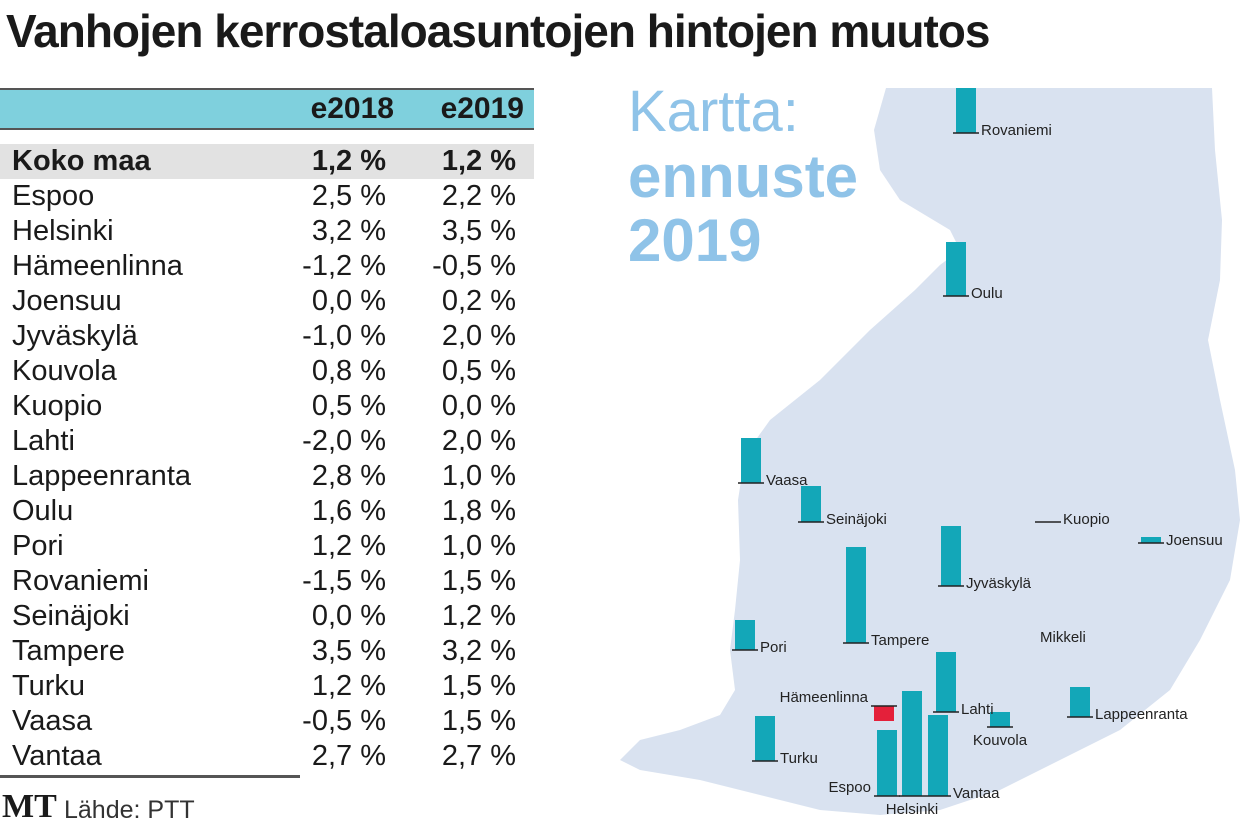 The image size is (1240, 830). Describe the element at coordinates (267, 371) in the screenshot. I see `table-row: Kouvola 0,8 % 0,5 %` at that location.